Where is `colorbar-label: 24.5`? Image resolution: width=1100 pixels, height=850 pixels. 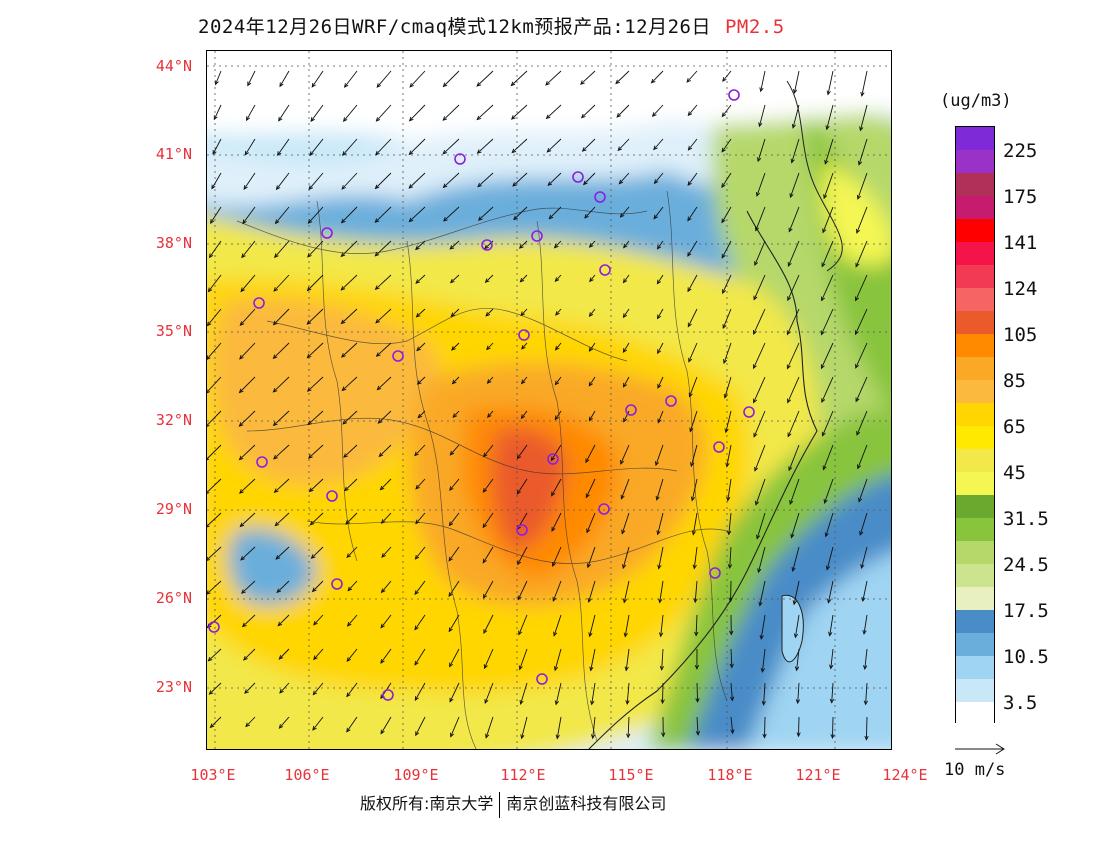 colorbar-label: 24.5 is located at coordinates (1026, 565).